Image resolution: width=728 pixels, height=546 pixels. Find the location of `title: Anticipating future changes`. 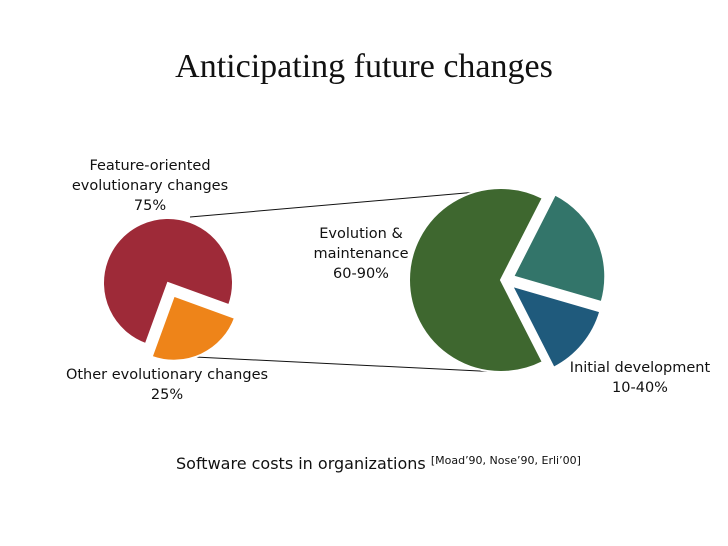

title: Anticipating future changes is located at coordinates (364, 66).